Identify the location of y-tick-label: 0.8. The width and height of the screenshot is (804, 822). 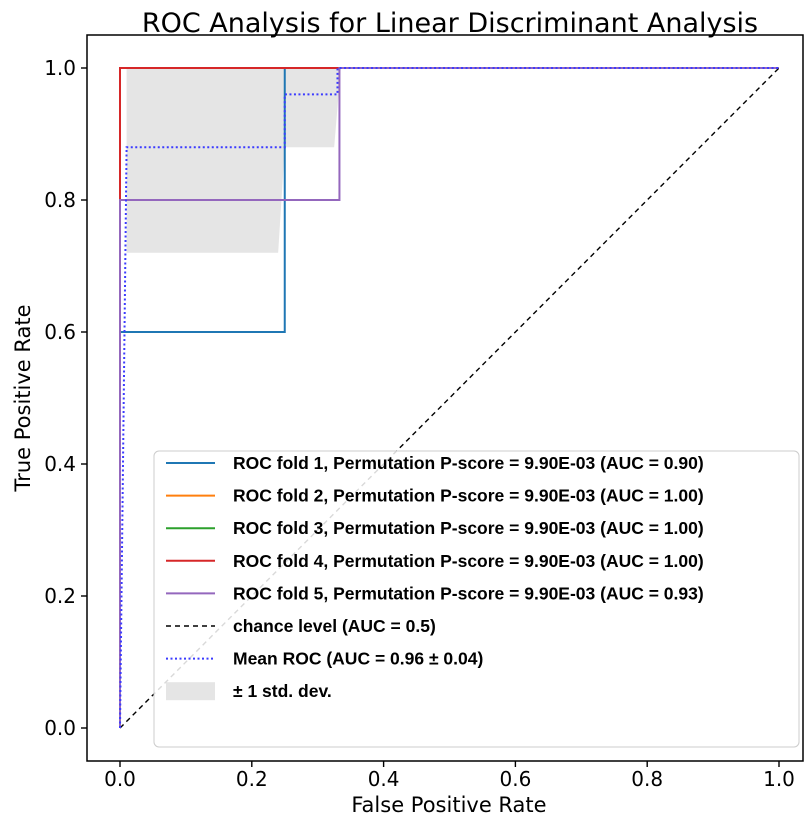
(60, 200).